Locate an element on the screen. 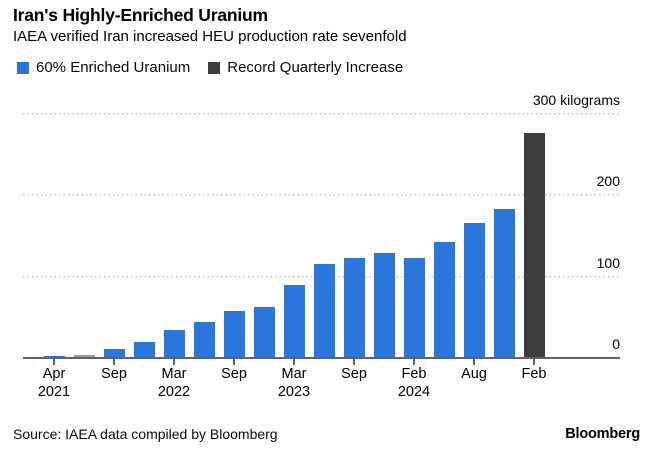 The height and width of the screenshot is (449, 649). bloomberg-logo: Bloomberg is located at coordinates (602, 434).